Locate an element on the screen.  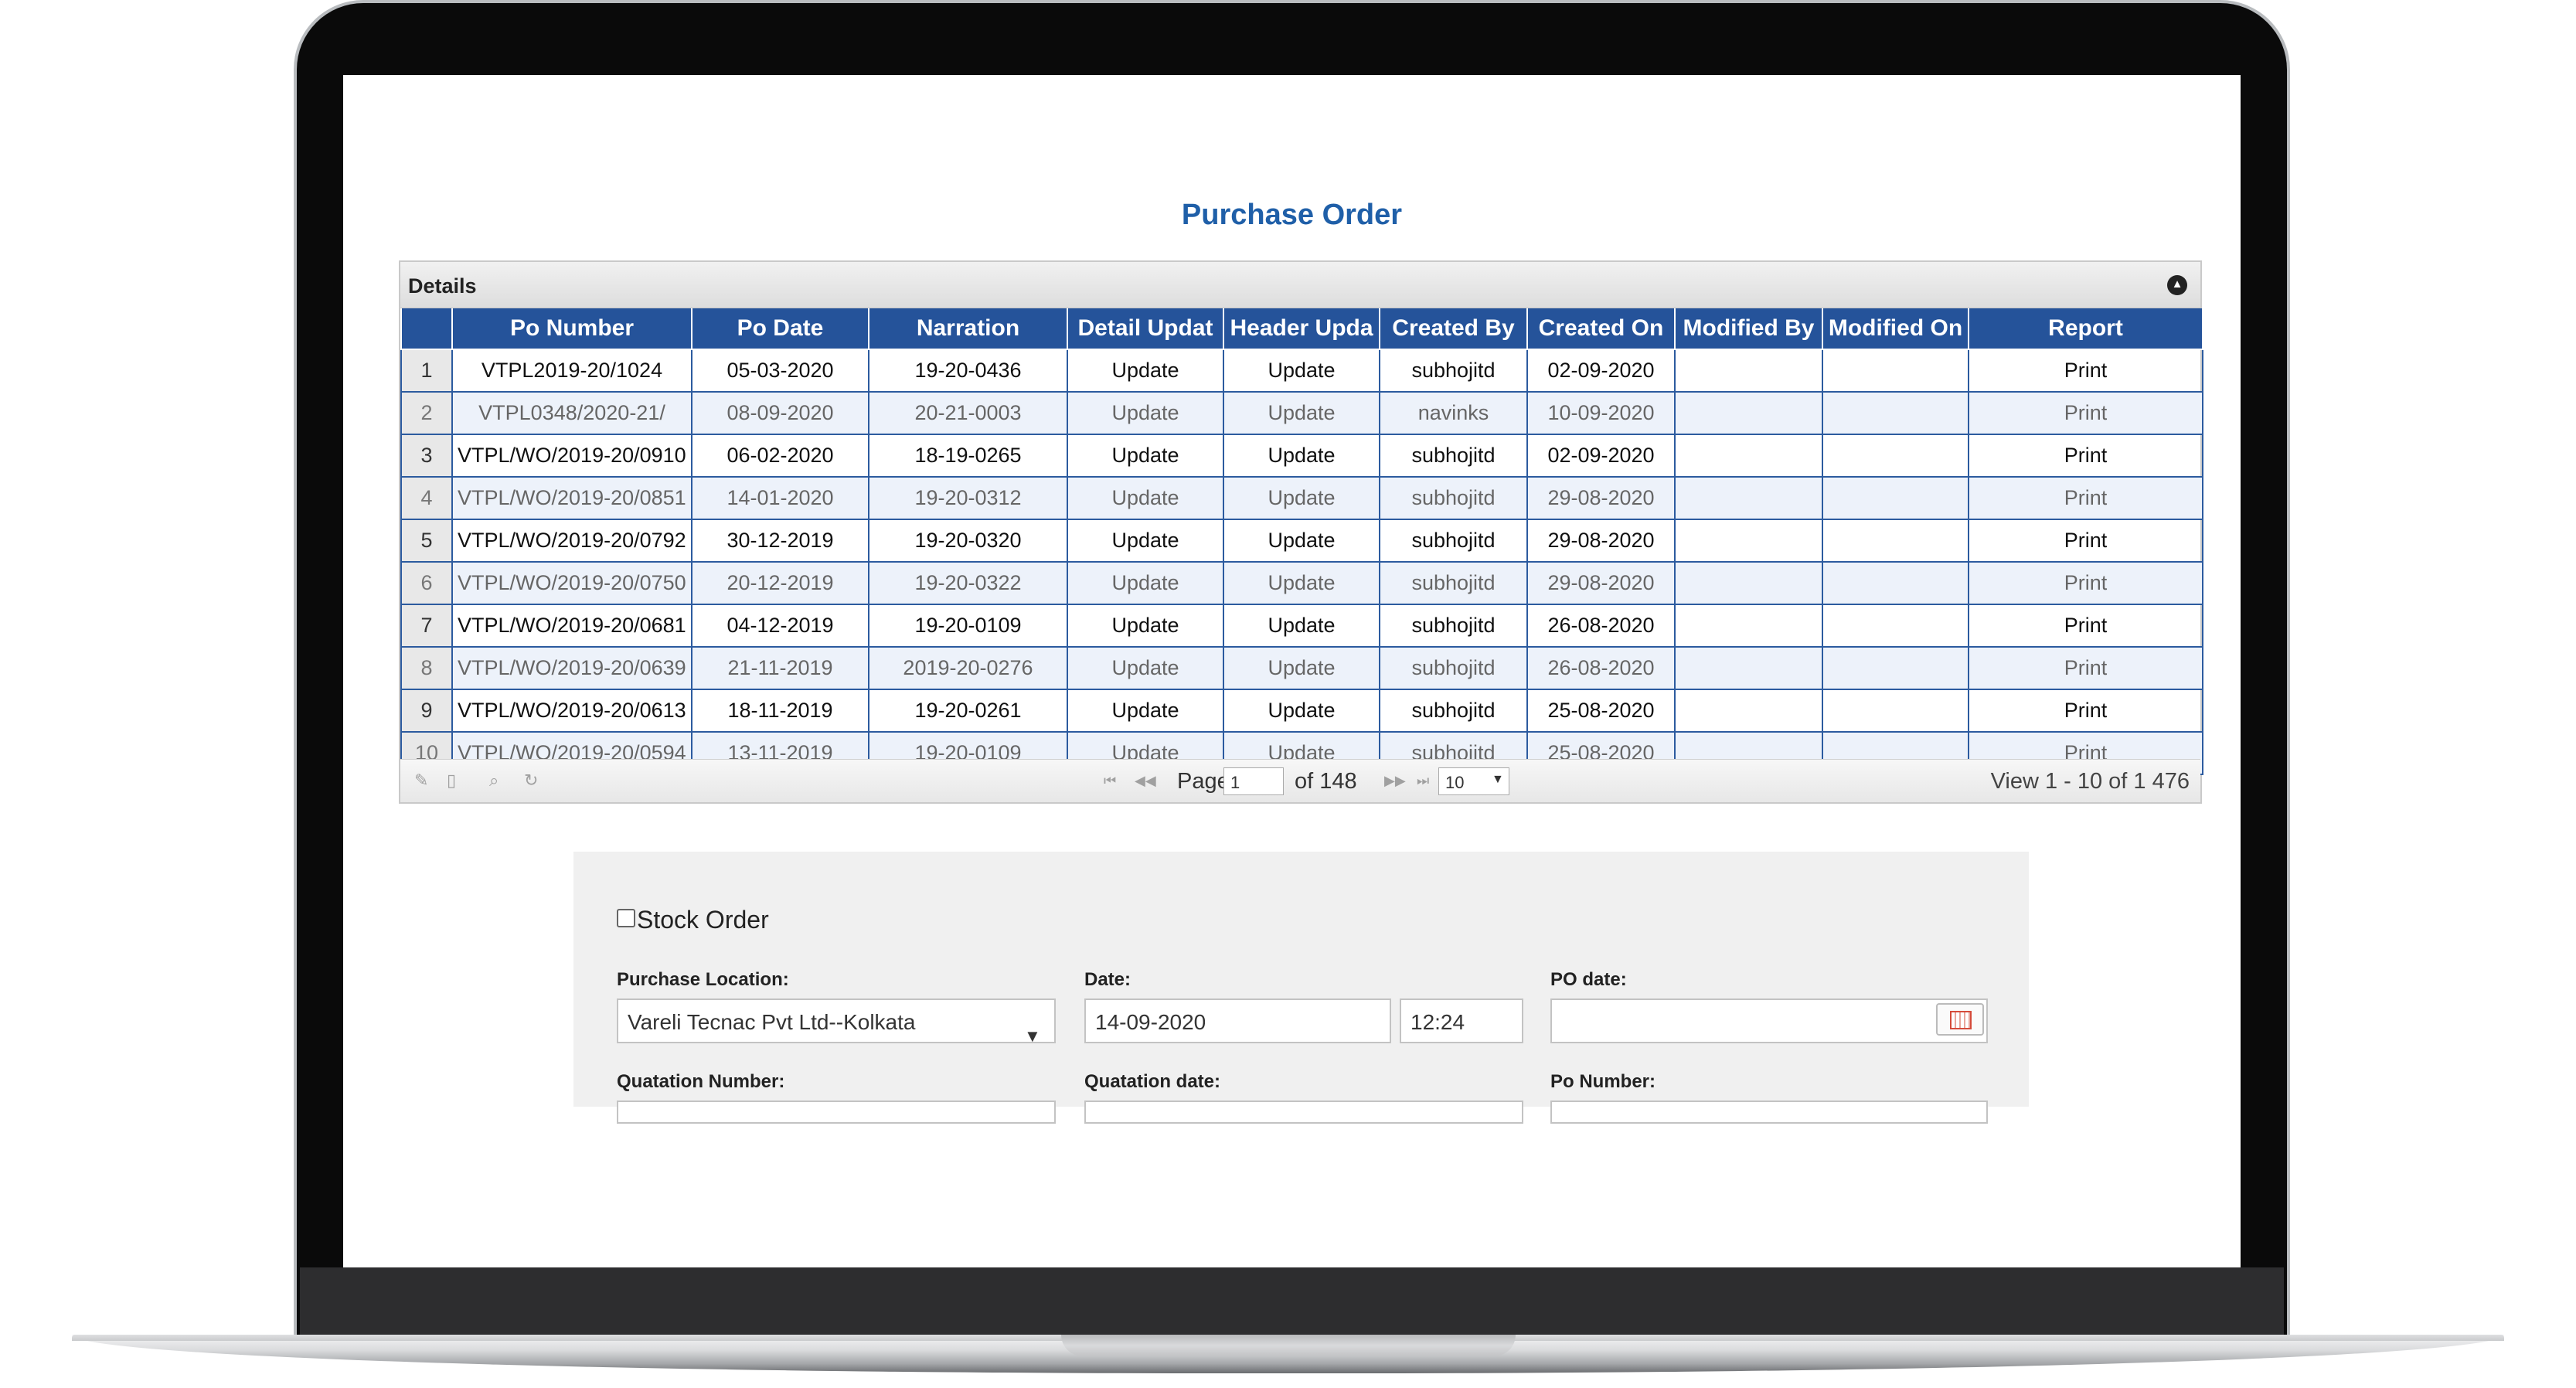
page-number-input: 1 is located at coordinates (1253, 781).